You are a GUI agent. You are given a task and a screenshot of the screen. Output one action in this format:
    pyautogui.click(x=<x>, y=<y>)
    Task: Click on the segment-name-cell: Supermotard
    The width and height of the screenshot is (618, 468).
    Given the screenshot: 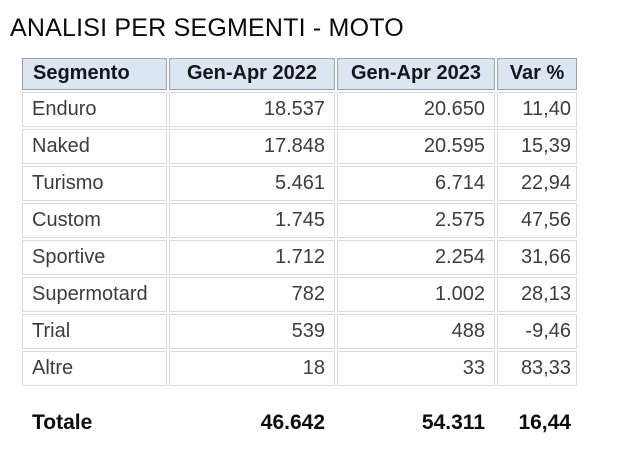 What is the action you would take?
    pyautogui.click(x=94, y=294)
    